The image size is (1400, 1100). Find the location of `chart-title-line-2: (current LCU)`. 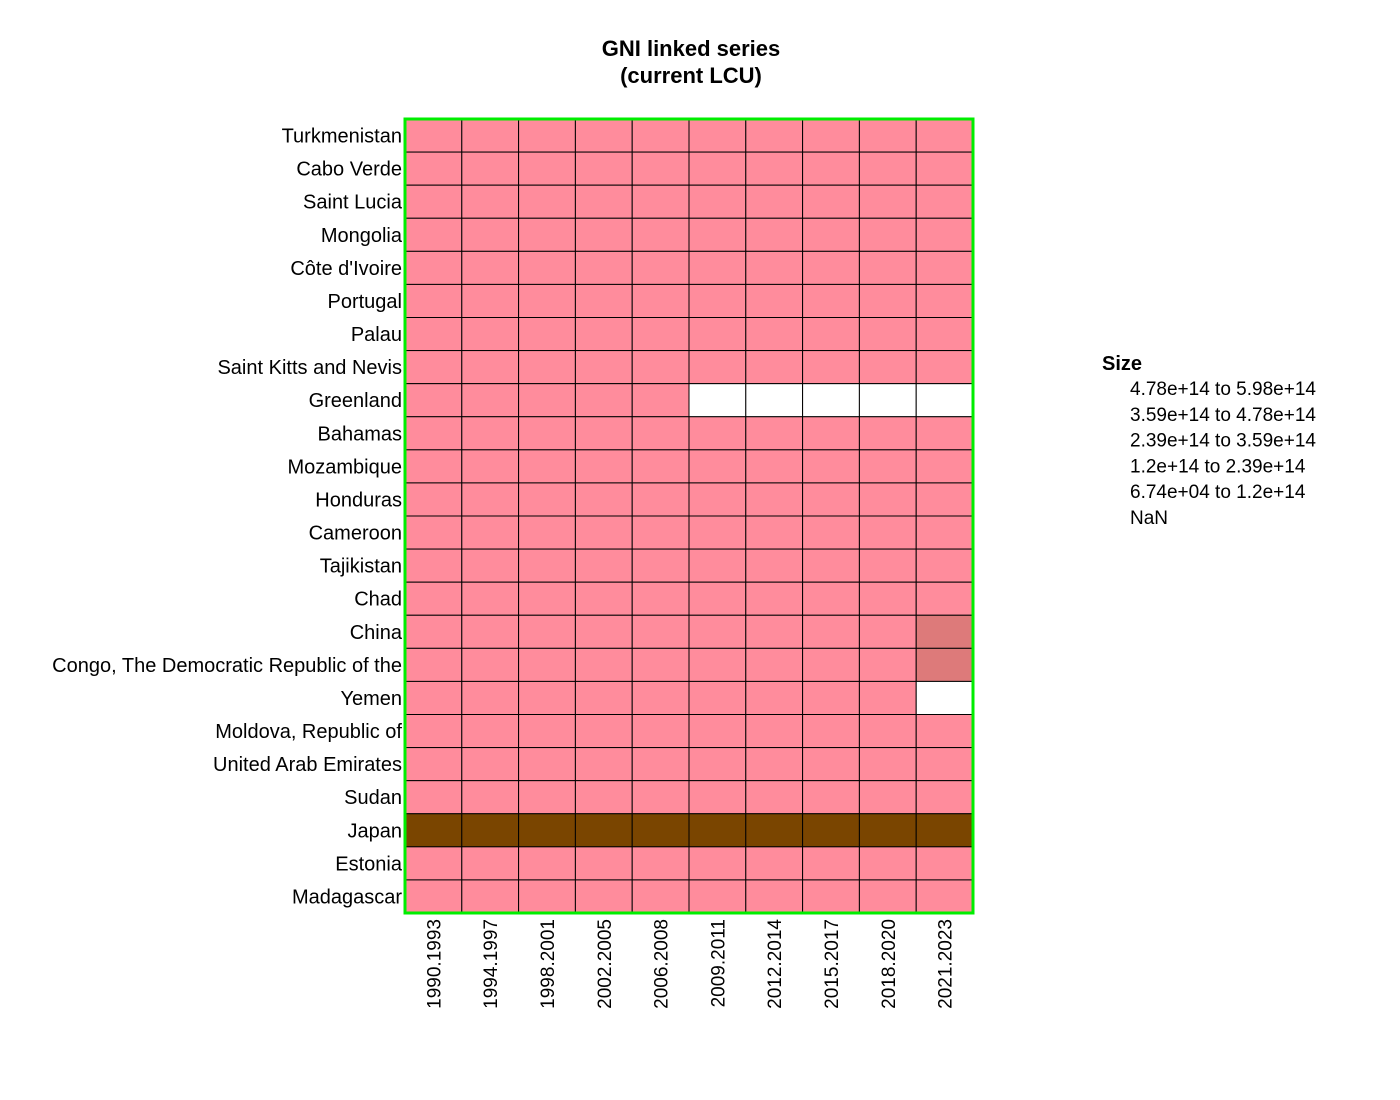

chart-title-line-2: (current LCU) is located at coordinates (691, 75).